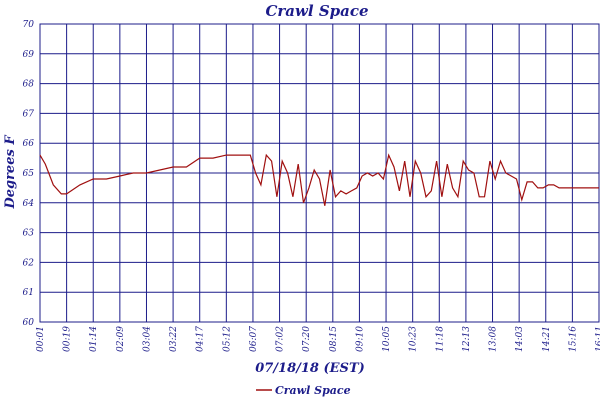  What do you see at coordinates (201, 339) in the screenshot?
I see `x-tick-label: 04:17` at bounding box center [201, 339].